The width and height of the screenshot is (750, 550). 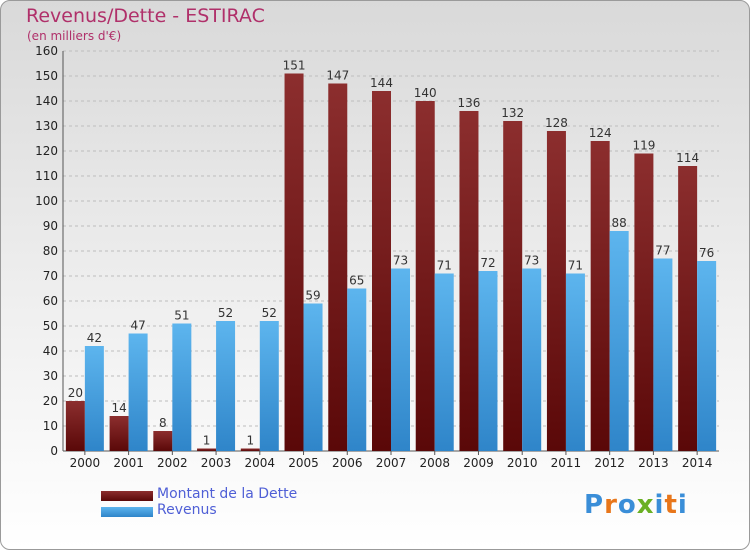 What do you see at coordinates (231, 511) in the screenshot?
I see `legend-item-revenue: Revenus` at bounding box center [231, 511].